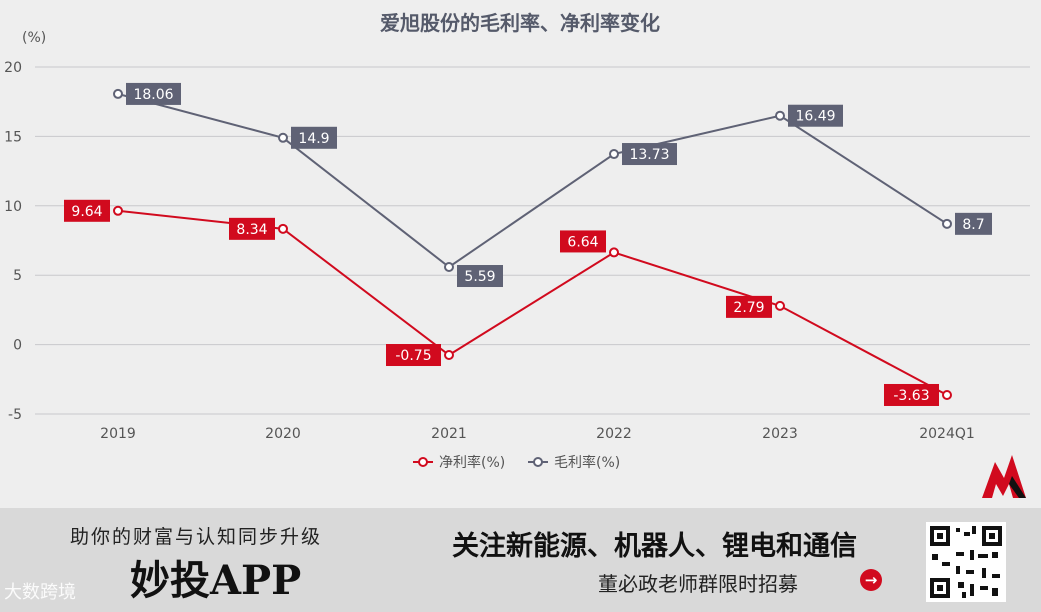 The height and width of the screenshot is (612, 1041). Describe the element at coordinates (118, 434) in the screenshot. I see `x-tick-label: 2019` at that location.